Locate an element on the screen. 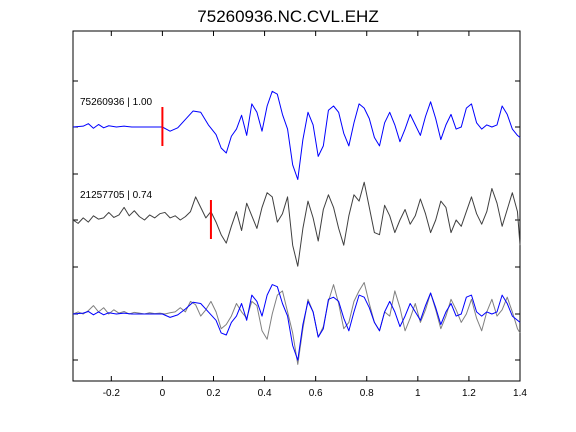  trace-label-2: 21257705 | 0.74 is located at coordinates (116, 195).